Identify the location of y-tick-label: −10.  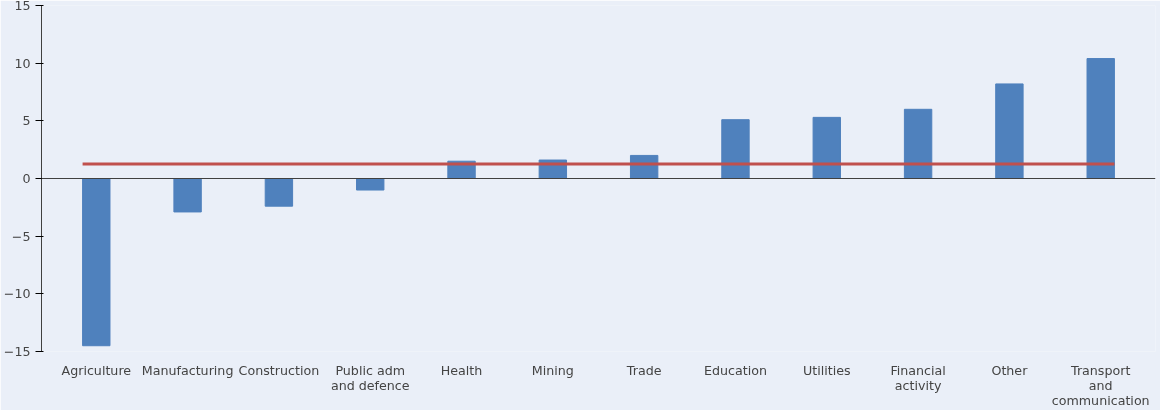
(17, 294).